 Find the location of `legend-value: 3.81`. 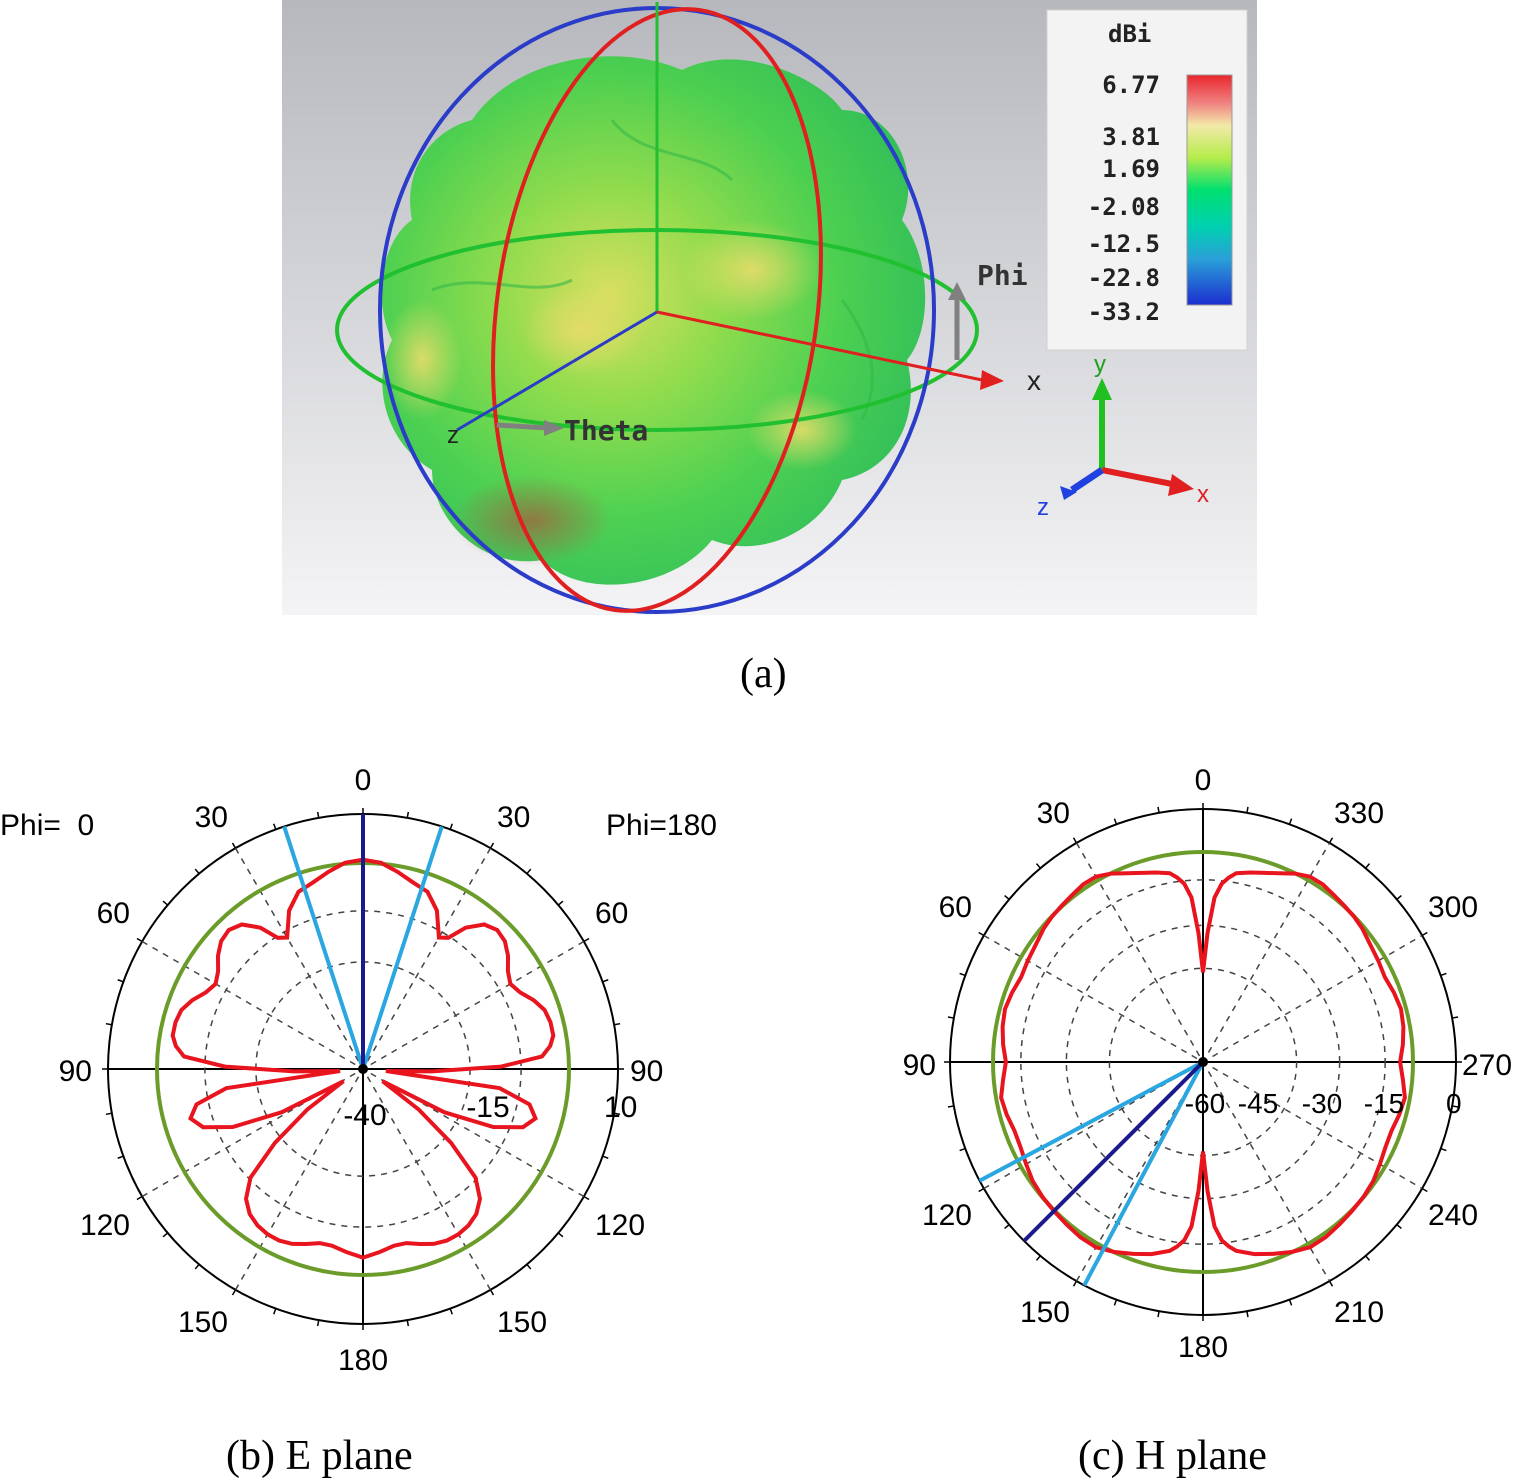

legend-value: 3.81 is located at coordinates (1131, 137).